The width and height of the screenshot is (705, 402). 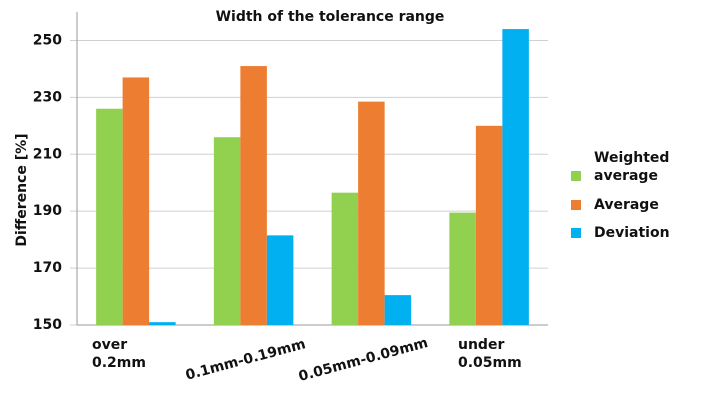 I want to click on y-tick-label: 150, so click(x=47, y=325).